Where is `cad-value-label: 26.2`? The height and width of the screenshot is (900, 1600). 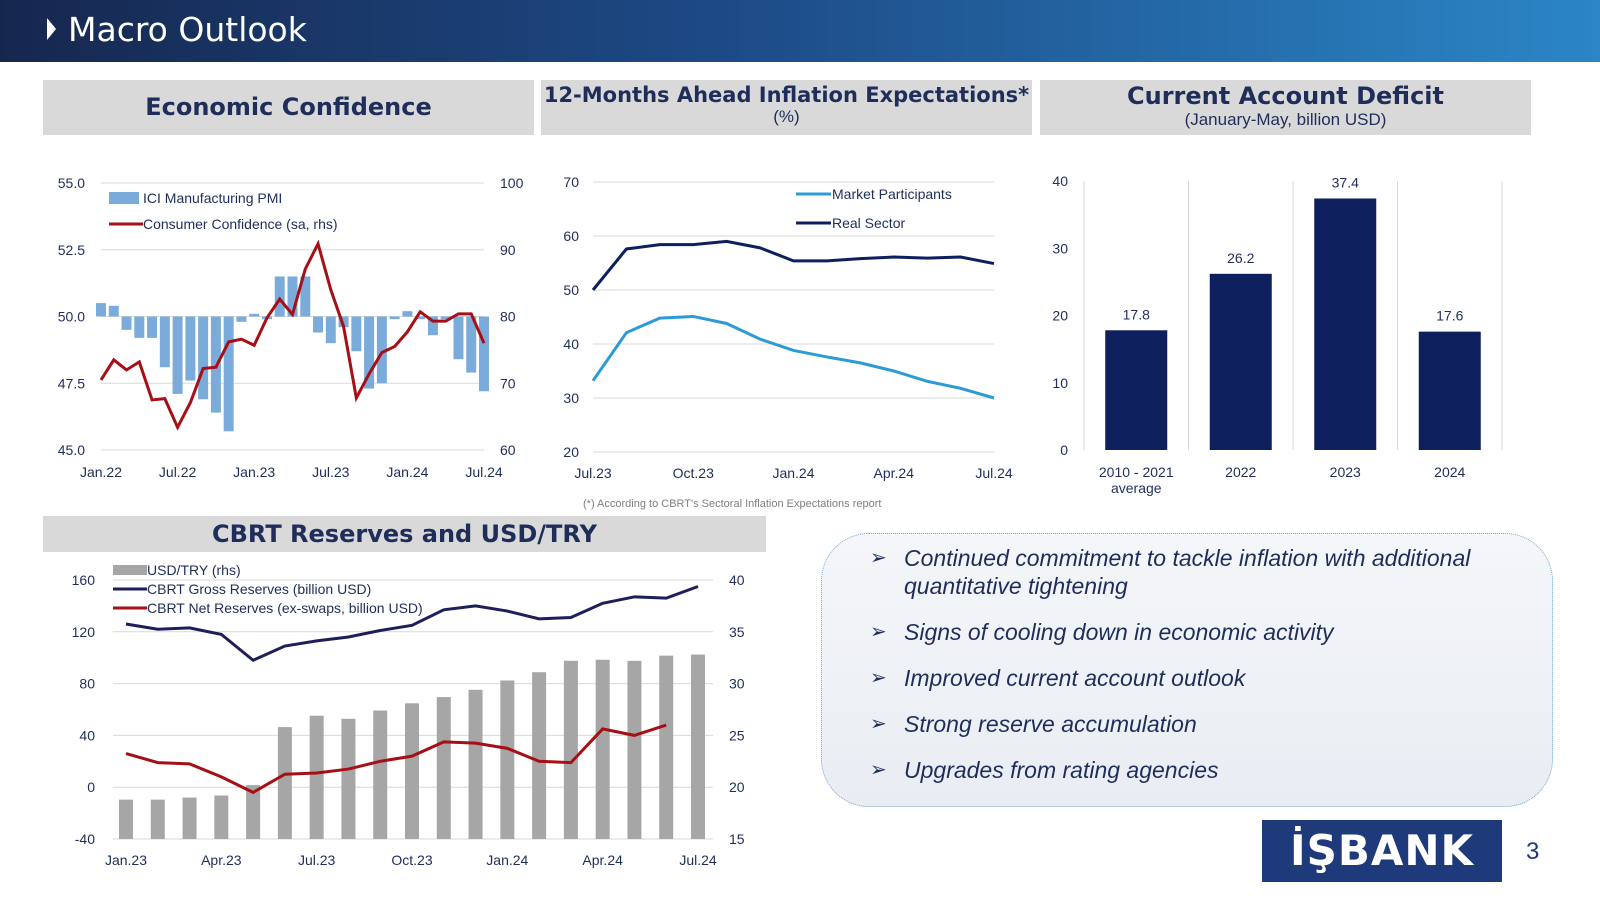 cad-value-label: 26.2 is located at coordinates (1240, 258).